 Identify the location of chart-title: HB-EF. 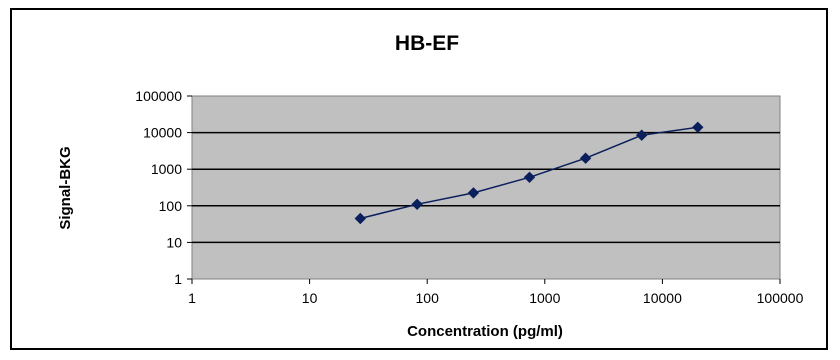
(427, 43).